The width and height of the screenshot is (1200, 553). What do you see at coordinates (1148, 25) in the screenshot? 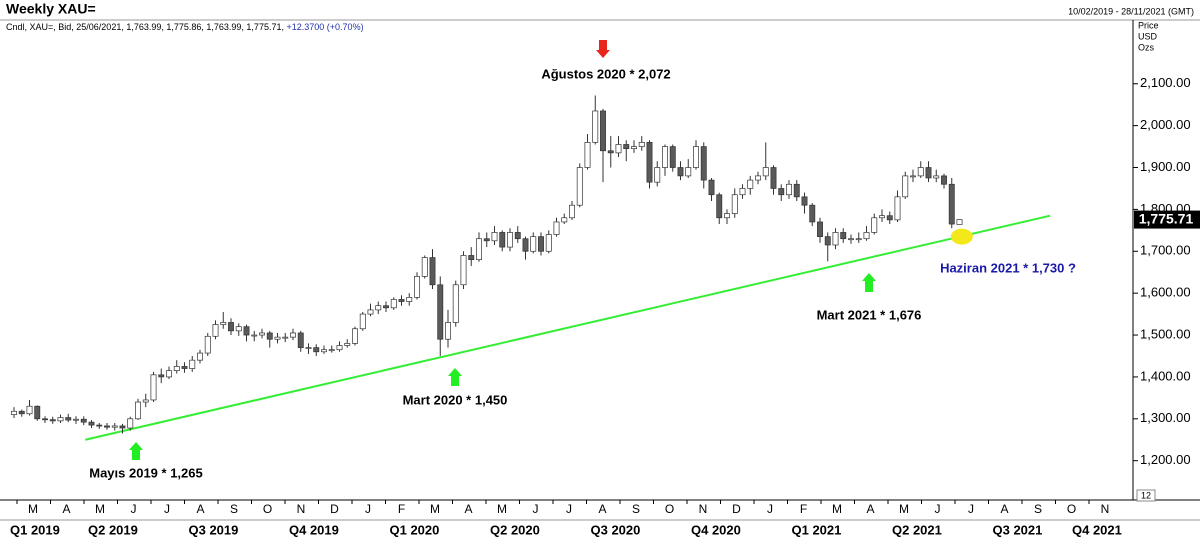
I see `unit-label: Price` at bounding box center [1148, 25].